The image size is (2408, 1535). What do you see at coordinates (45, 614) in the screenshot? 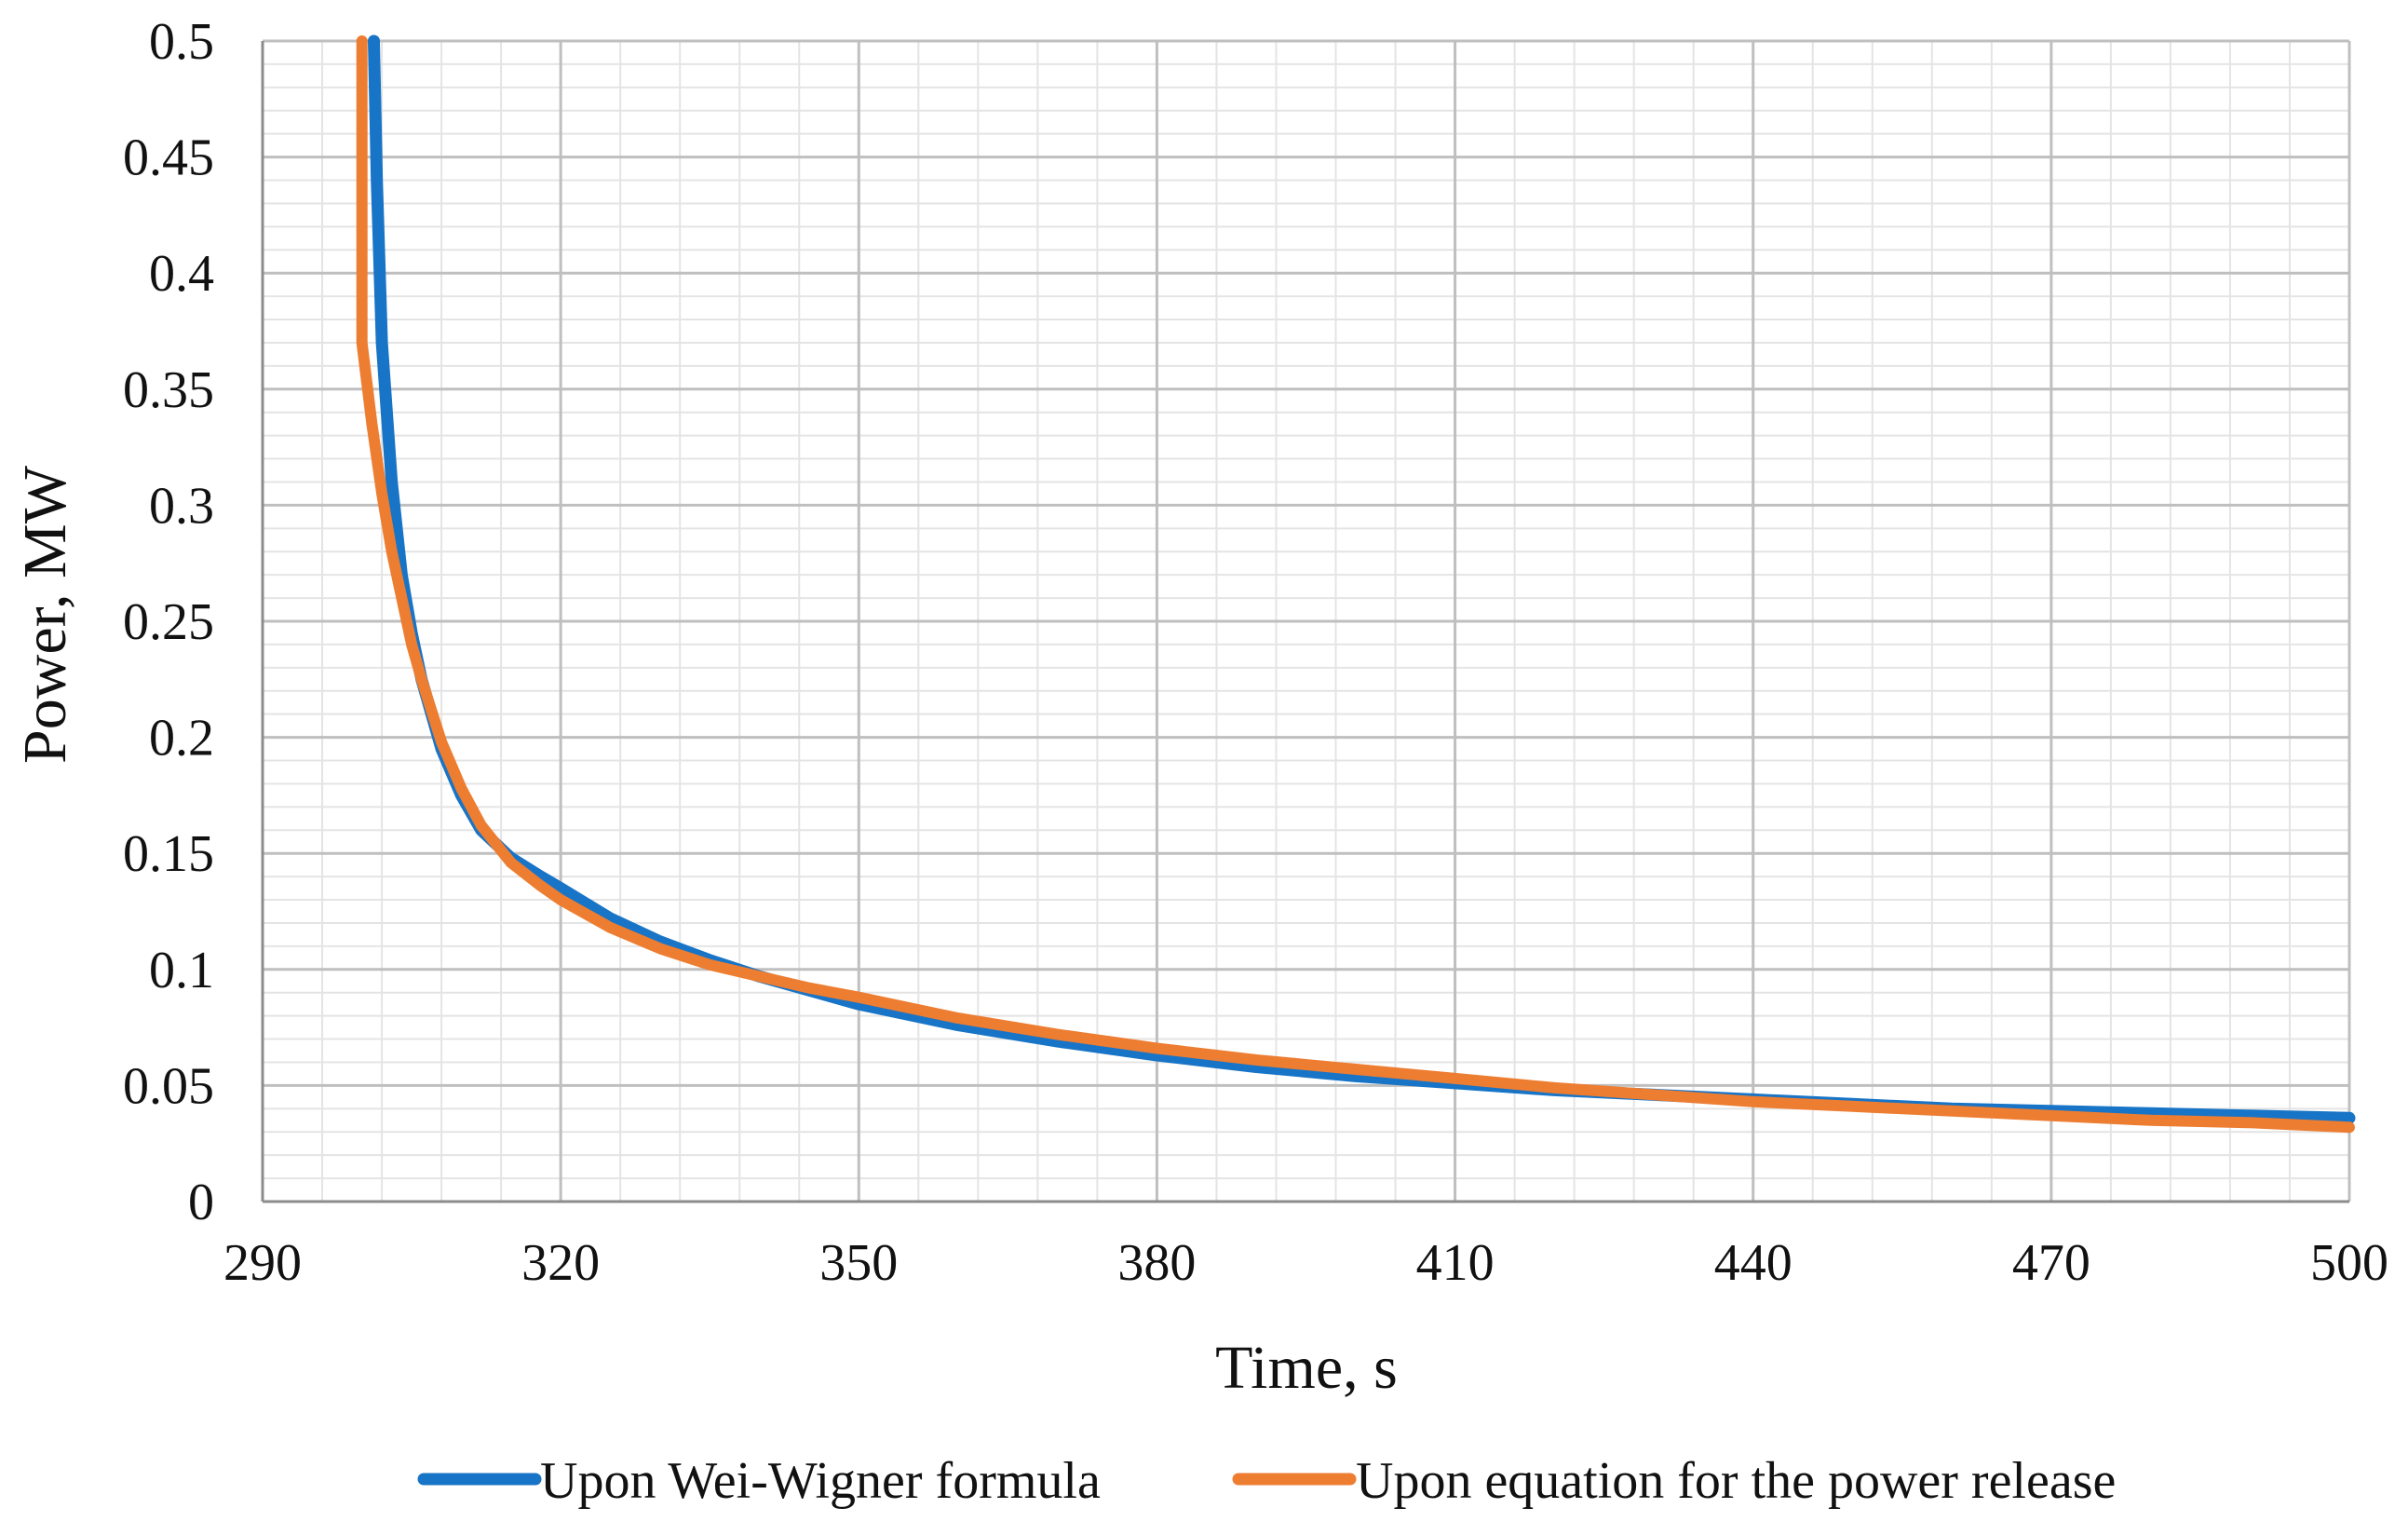
I see `y-axis-title: Power, MW` at bounding box center [45, 614].